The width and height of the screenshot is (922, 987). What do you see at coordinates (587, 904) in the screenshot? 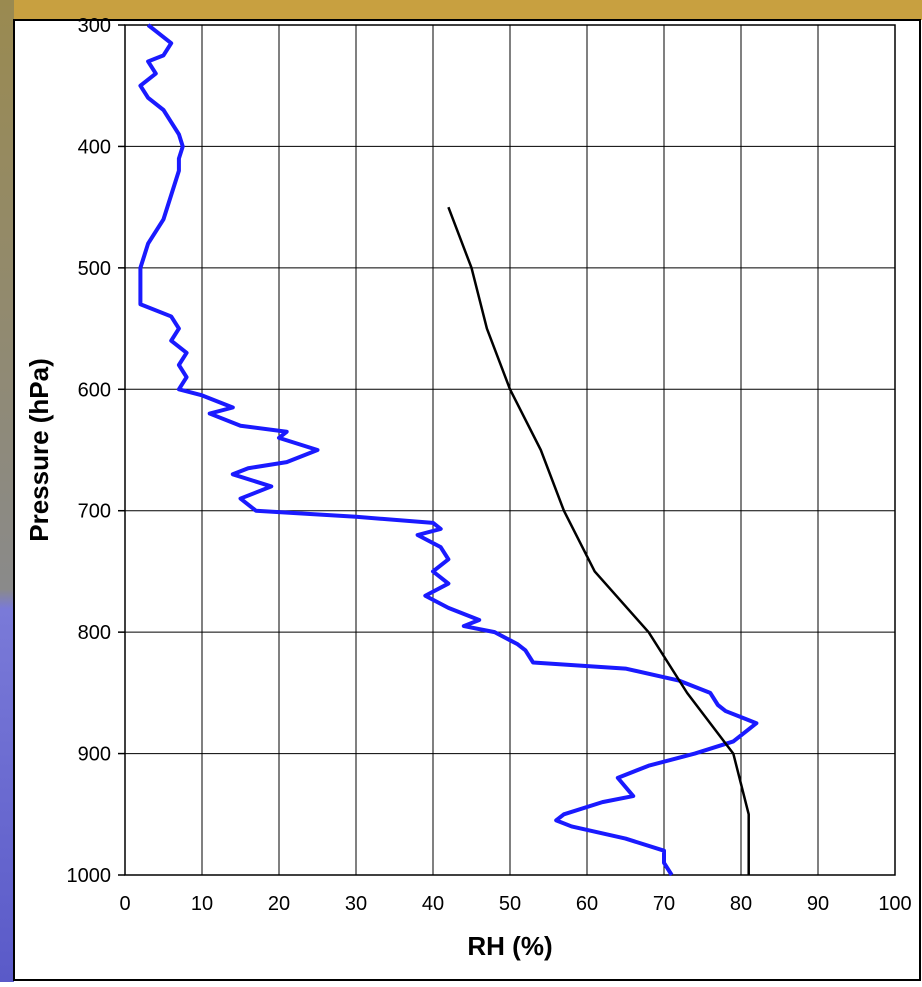
I see `x-tick-label: 60` at bounding box center [587, 904].